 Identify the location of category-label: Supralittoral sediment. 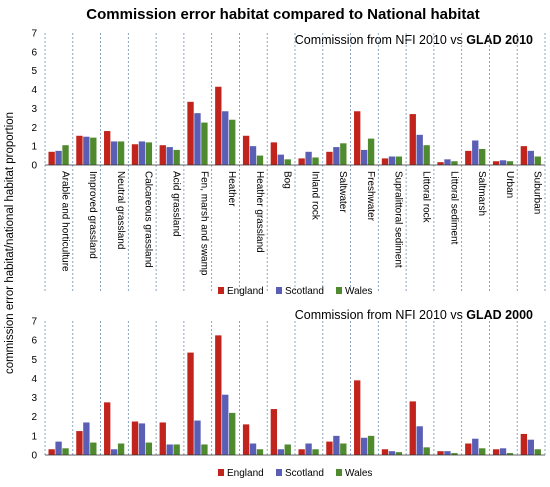
(398, 219).